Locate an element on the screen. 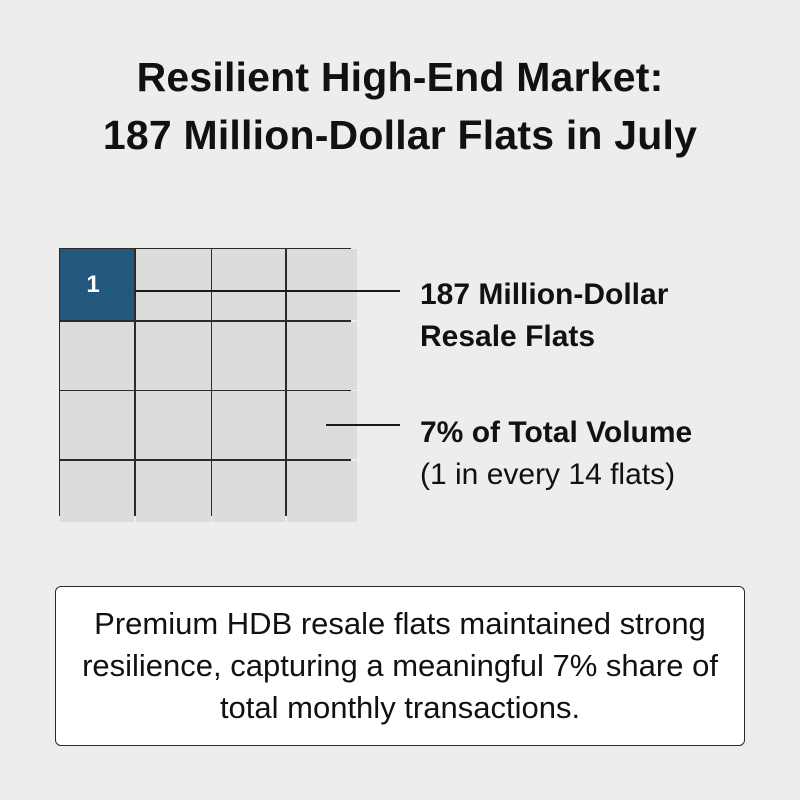 The width and height of the screenshot is (800, 800). leader-line-total-volume is located at coordinates (363, 425).